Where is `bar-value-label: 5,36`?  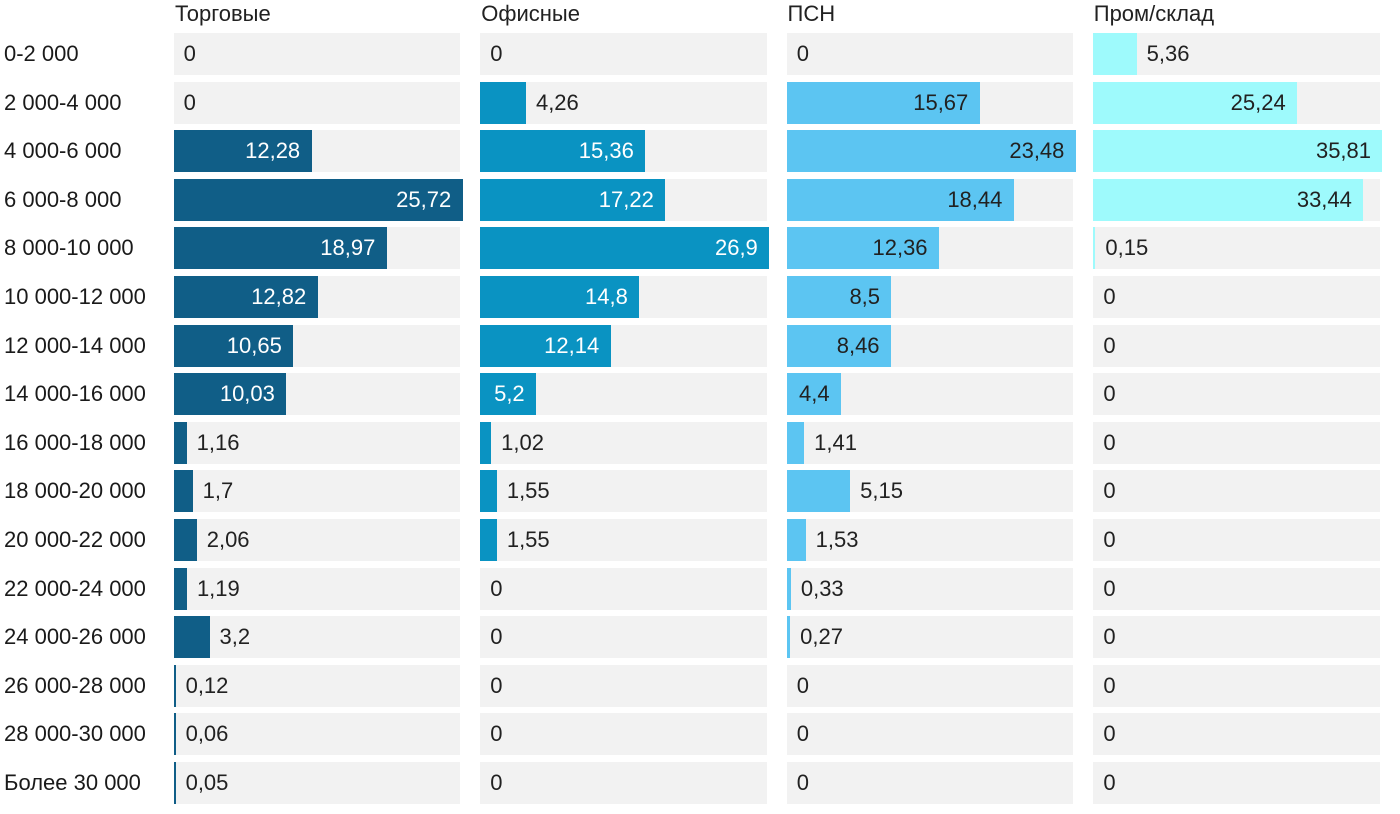
bar-value-label: 5,36 is located at coordinates (1168, 53).